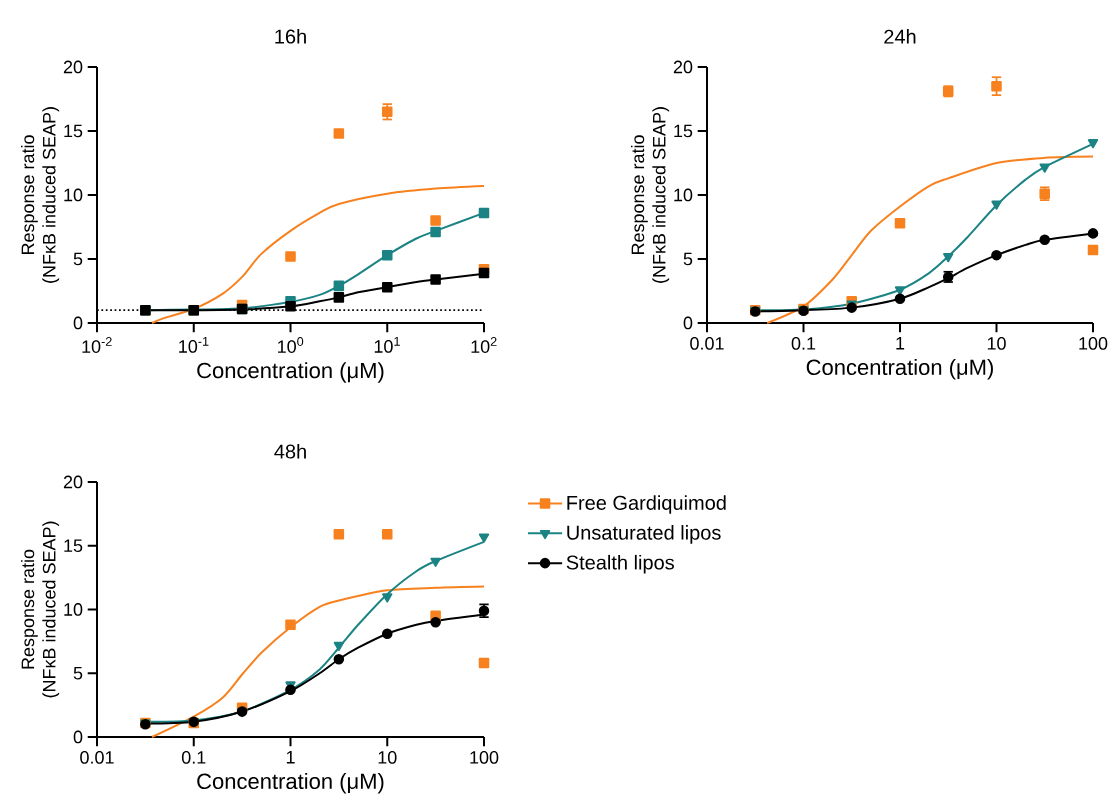  I want to click on legend-label: Unsaturated lipos, so click(644, 534).